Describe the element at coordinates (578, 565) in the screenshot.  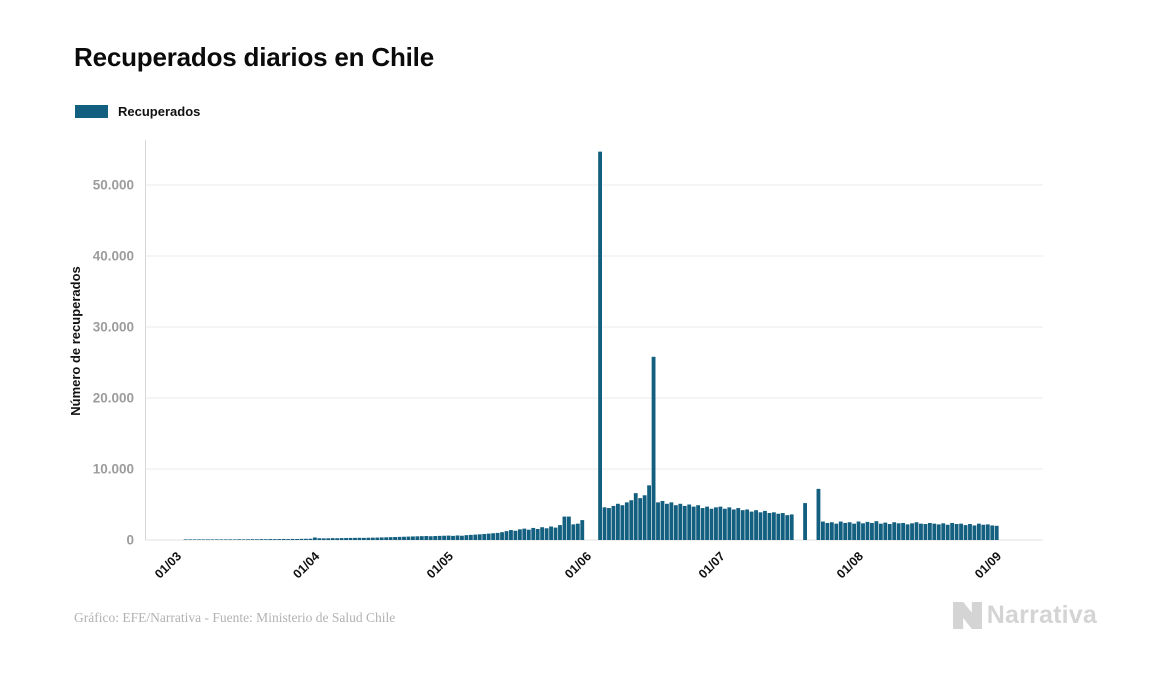
I see `x-tick-label: 01/06` at that location.